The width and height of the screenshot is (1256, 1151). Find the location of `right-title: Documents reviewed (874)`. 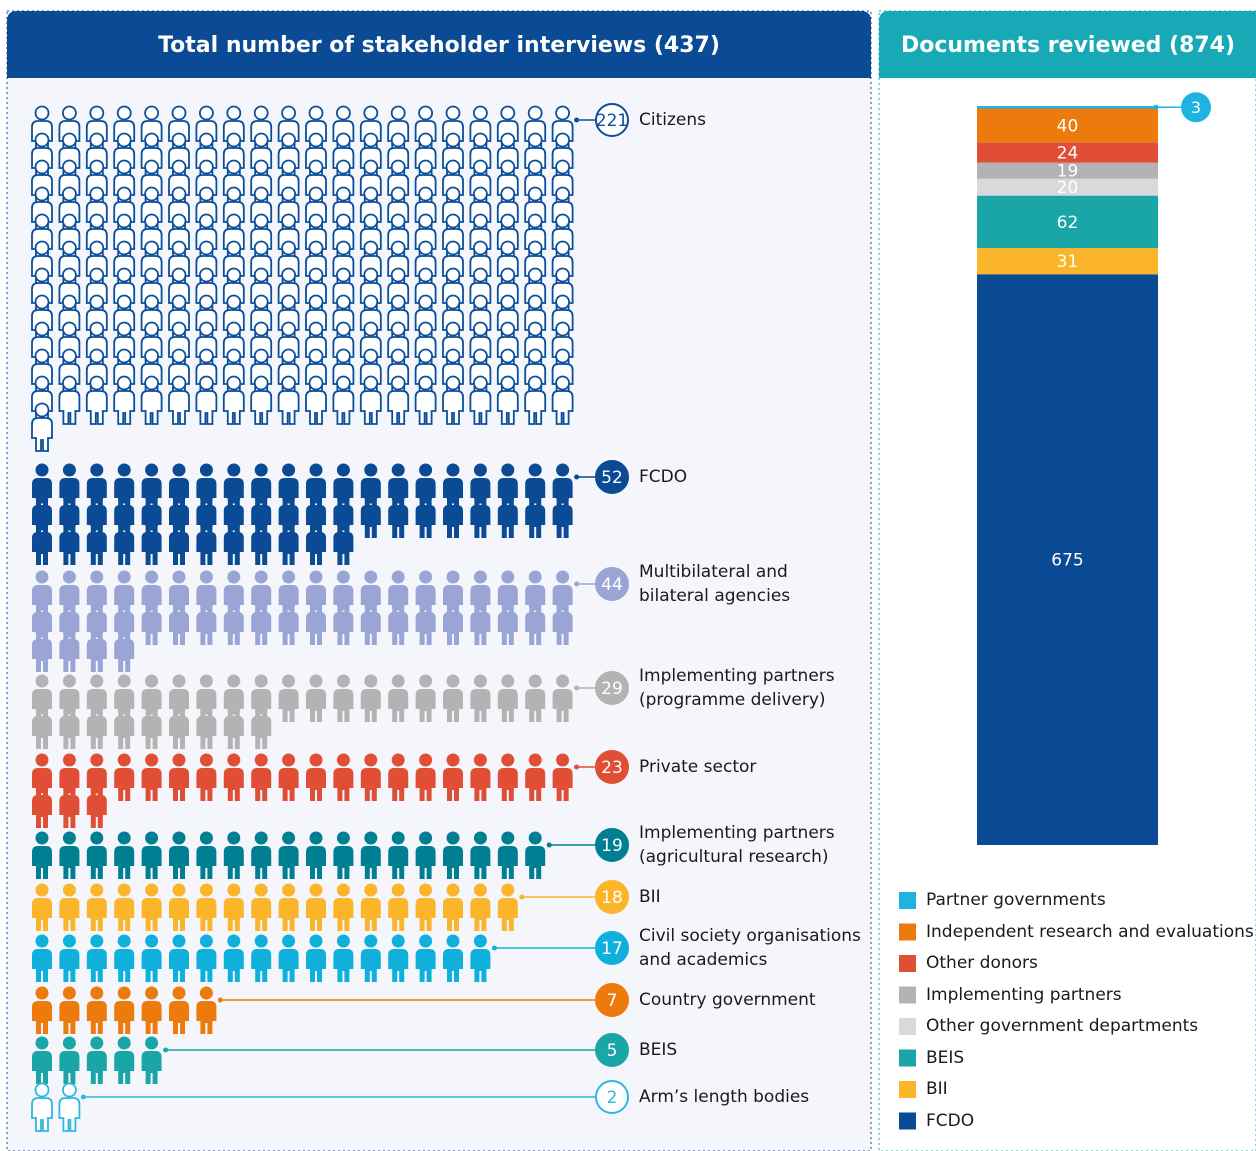

right-title: Documents reviewed (874) is located at coordinates (1068, 45).